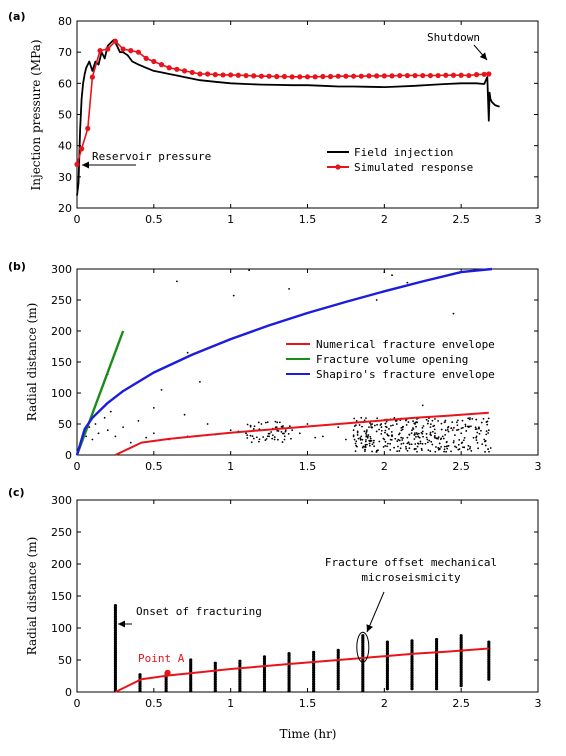  I want to click on y-tick-label: 70, so click(65, 52).